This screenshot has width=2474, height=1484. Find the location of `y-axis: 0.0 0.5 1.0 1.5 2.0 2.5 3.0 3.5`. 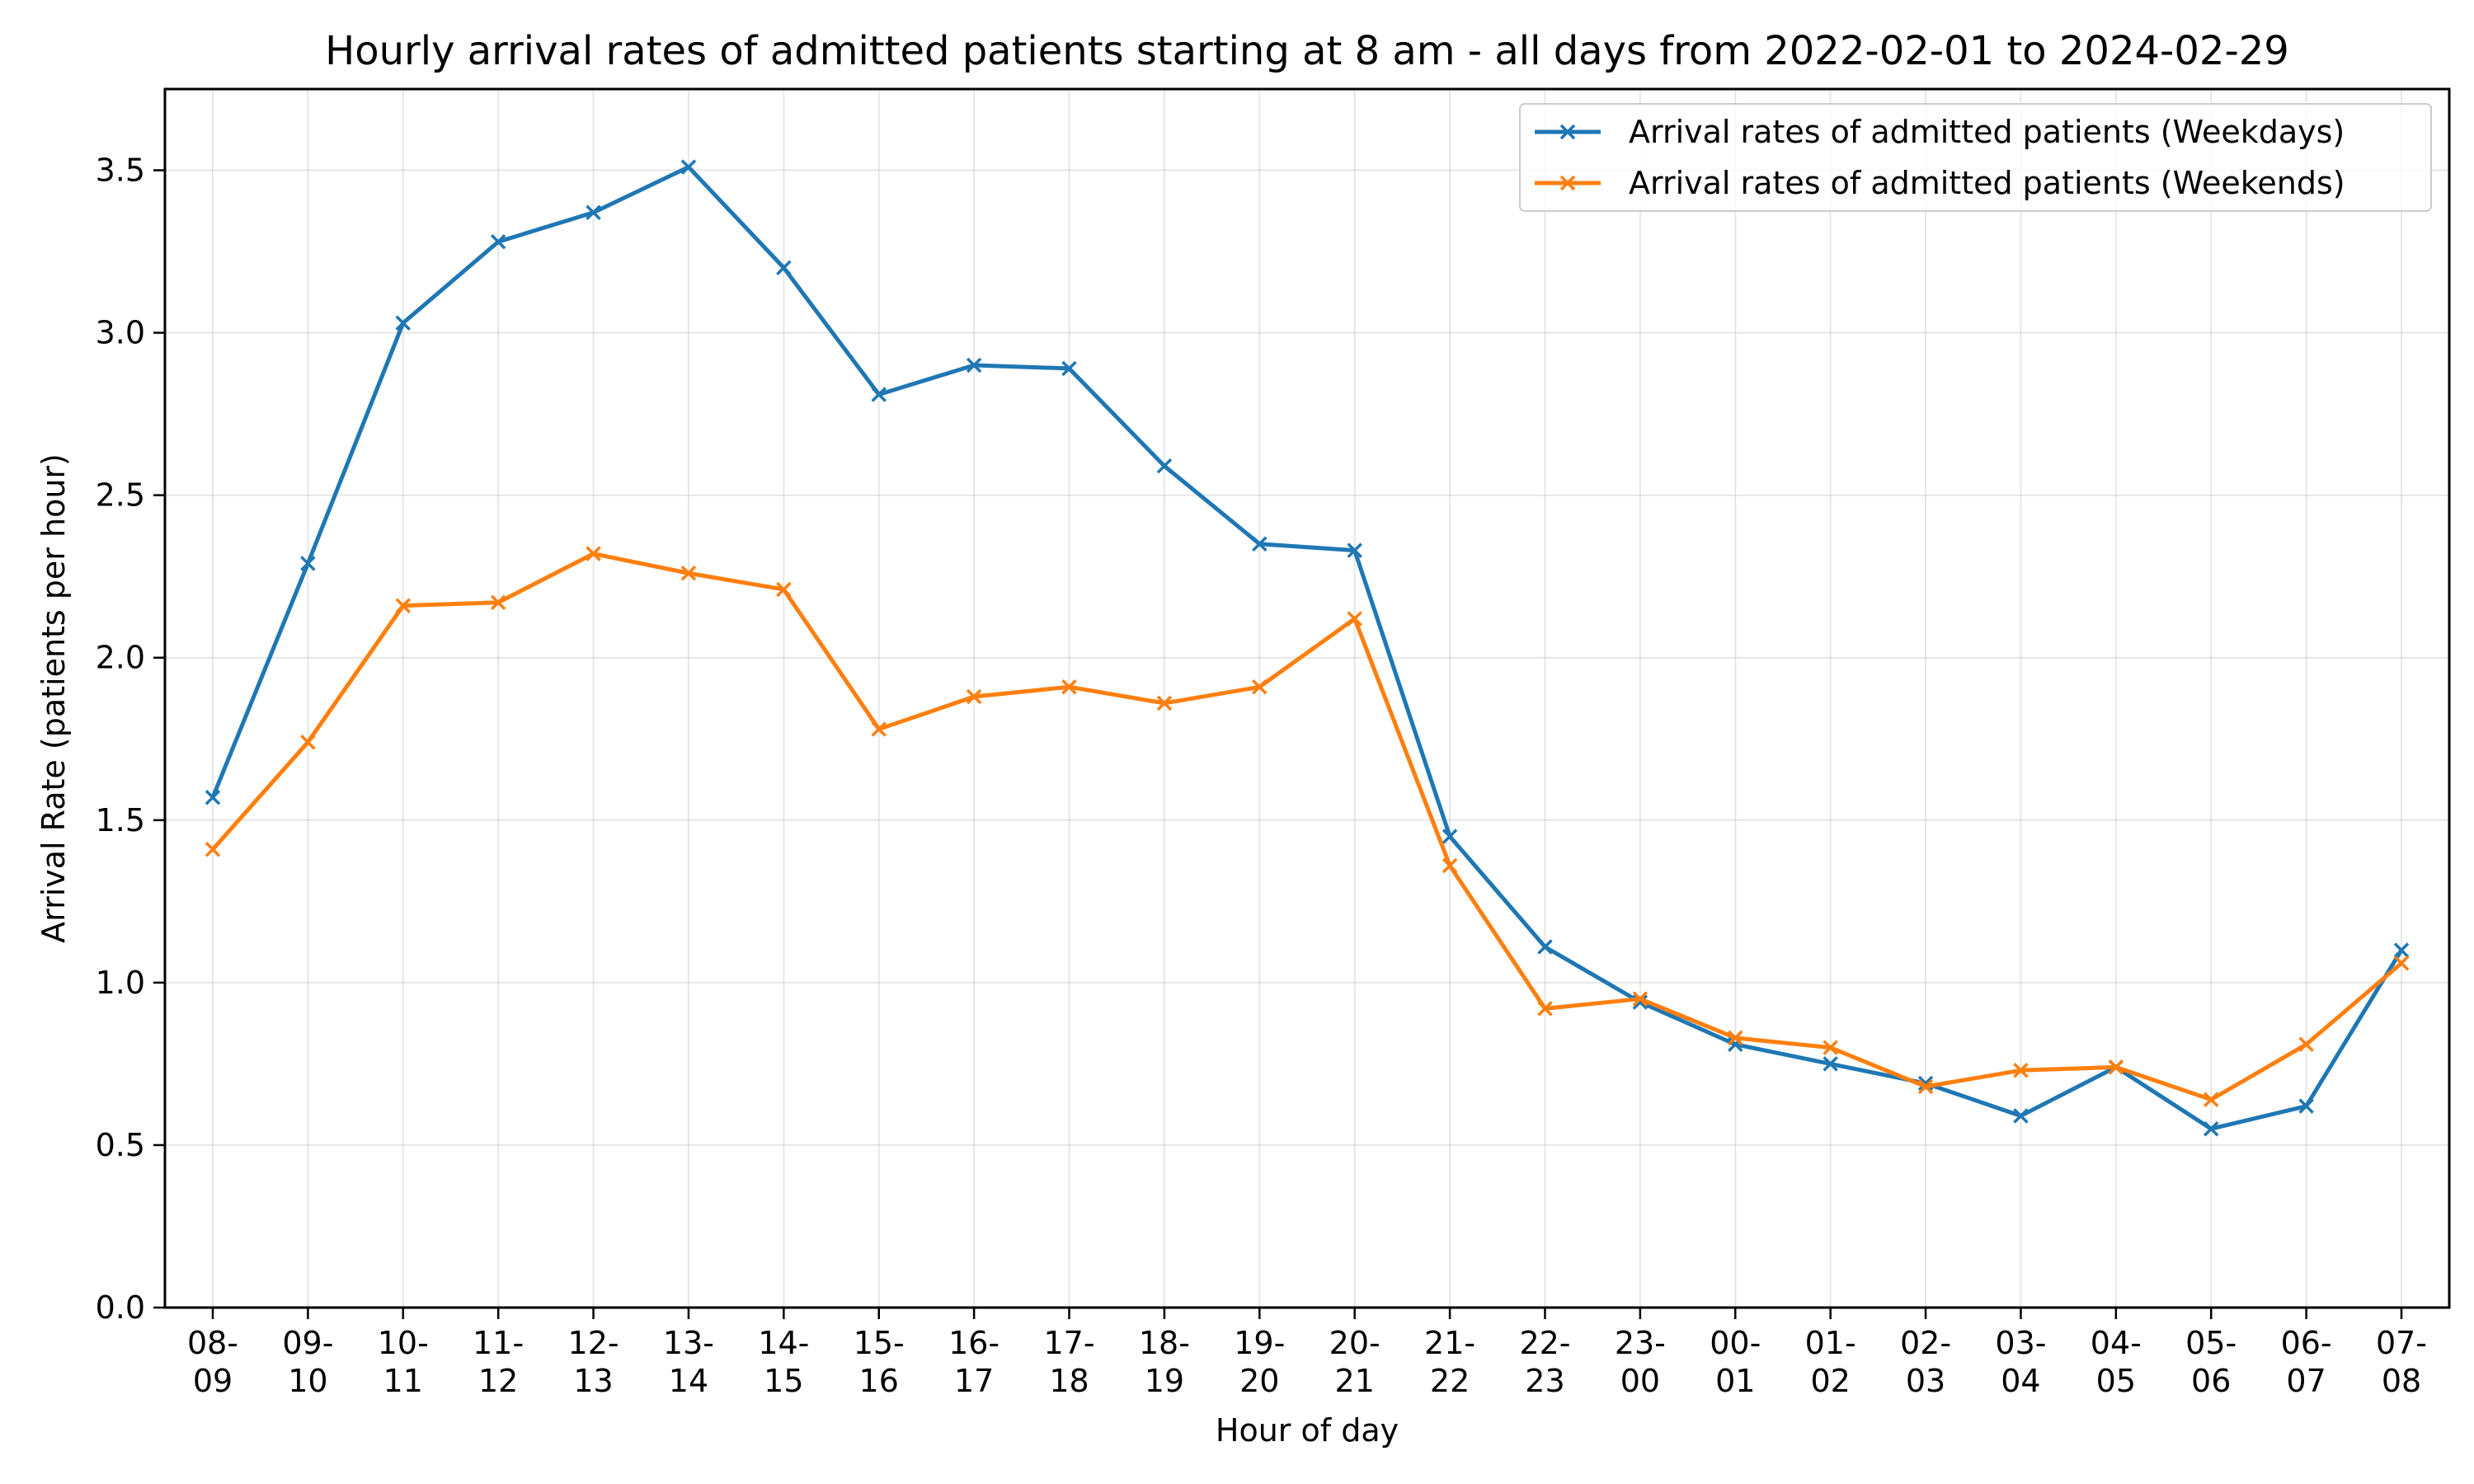

y-axis: 0.0 0.5 1.0 1.5 2.0 2.5 3.0 3.5 is located at coordinates (130, 739).